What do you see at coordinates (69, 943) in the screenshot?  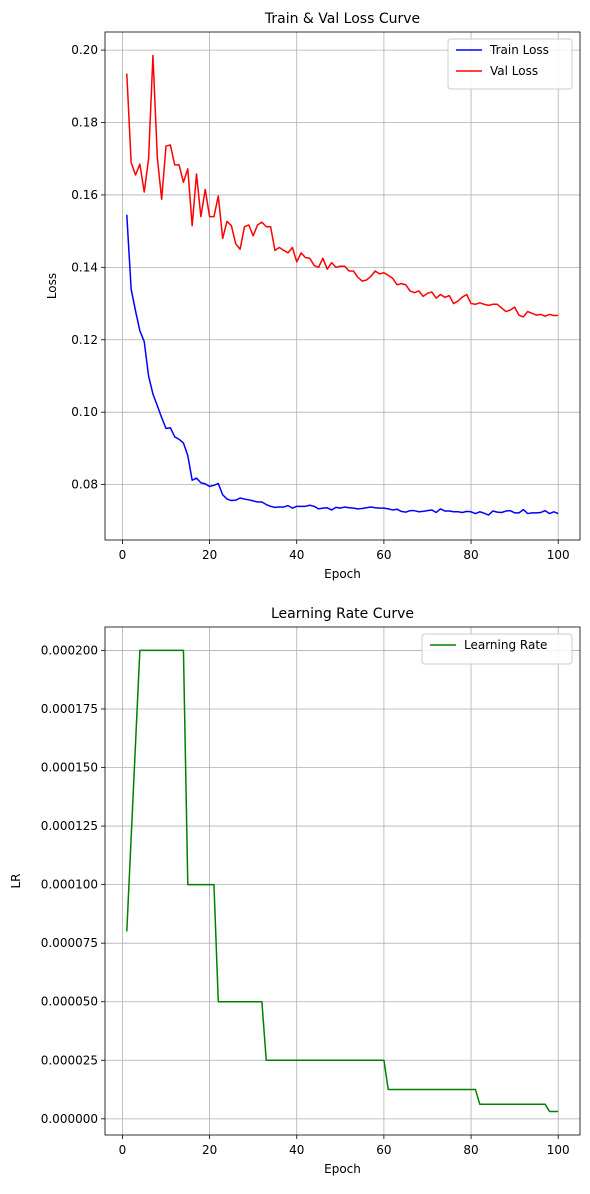 I see `chart2-y-tick-label: 0.000075` at bounding box center [69, 943].